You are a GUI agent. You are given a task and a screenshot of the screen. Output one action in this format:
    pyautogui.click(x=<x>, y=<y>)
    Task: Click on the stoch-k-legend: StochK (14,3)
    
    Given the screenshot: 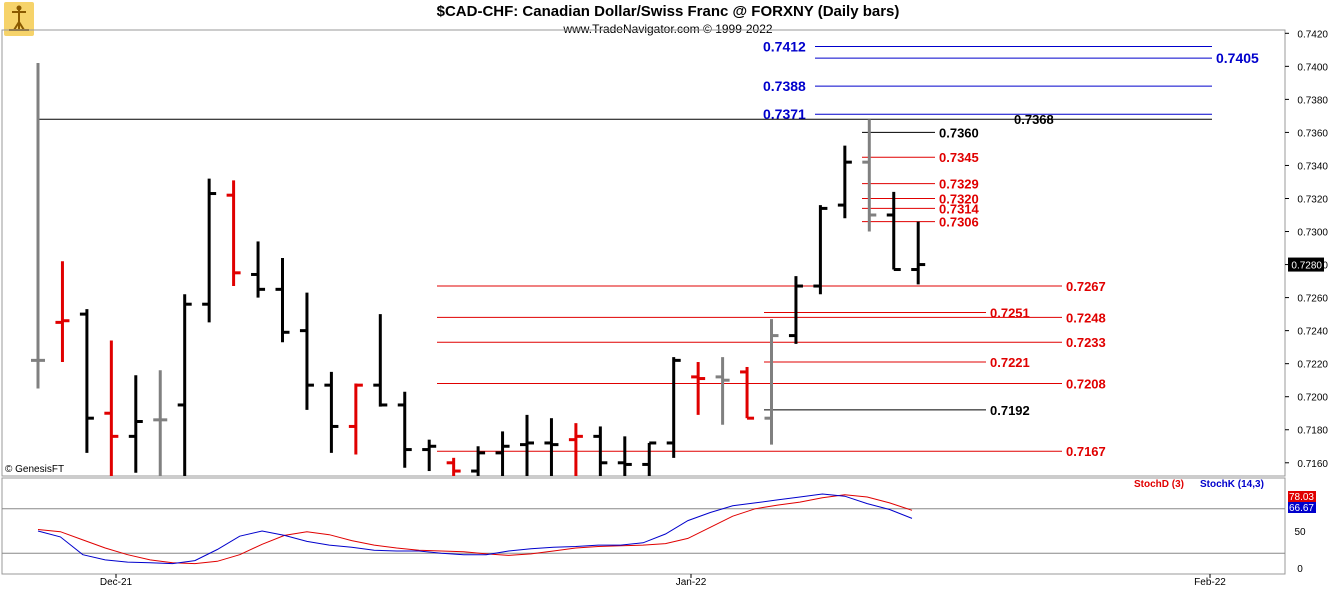 What is the action you would take?
    pyautogui.click(x=1232, y=484)
    